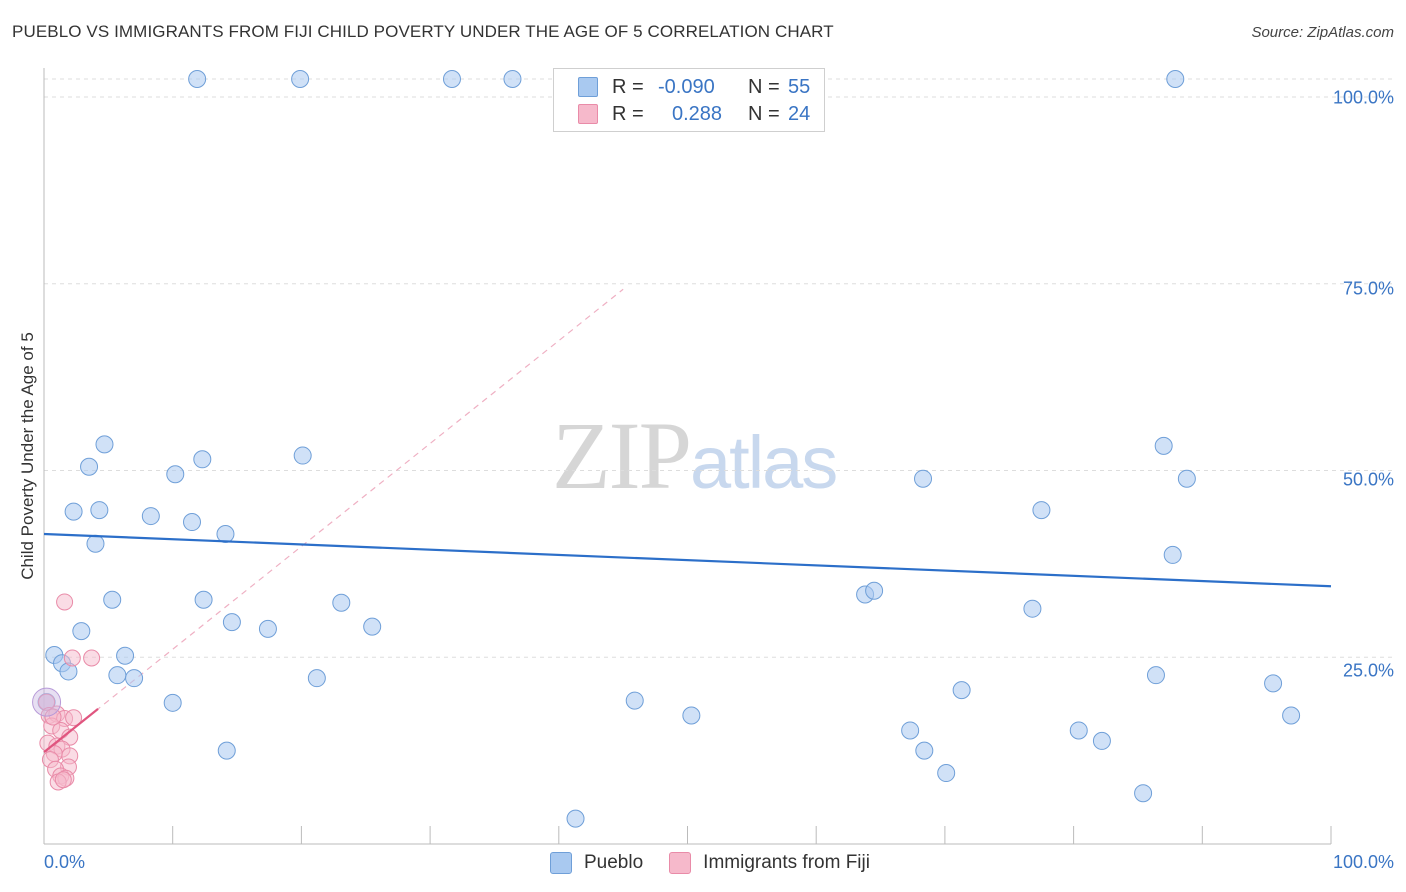 The image size is (1406, 892). What do you see at coordinates (71, 730) in the screenshot?
I see `fiji-trend-line` at bounding box center [71, 730].